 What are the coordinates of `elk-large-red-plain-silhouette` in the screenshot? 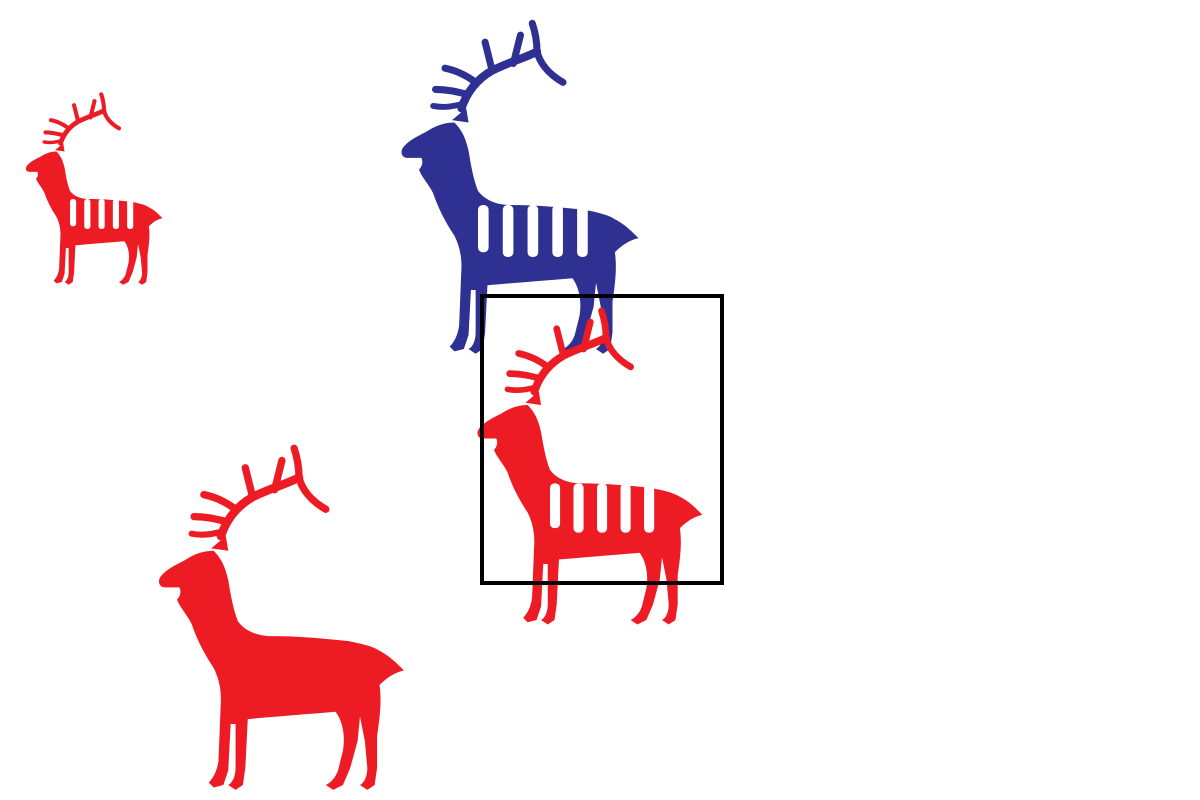 It's located at (281, 619).